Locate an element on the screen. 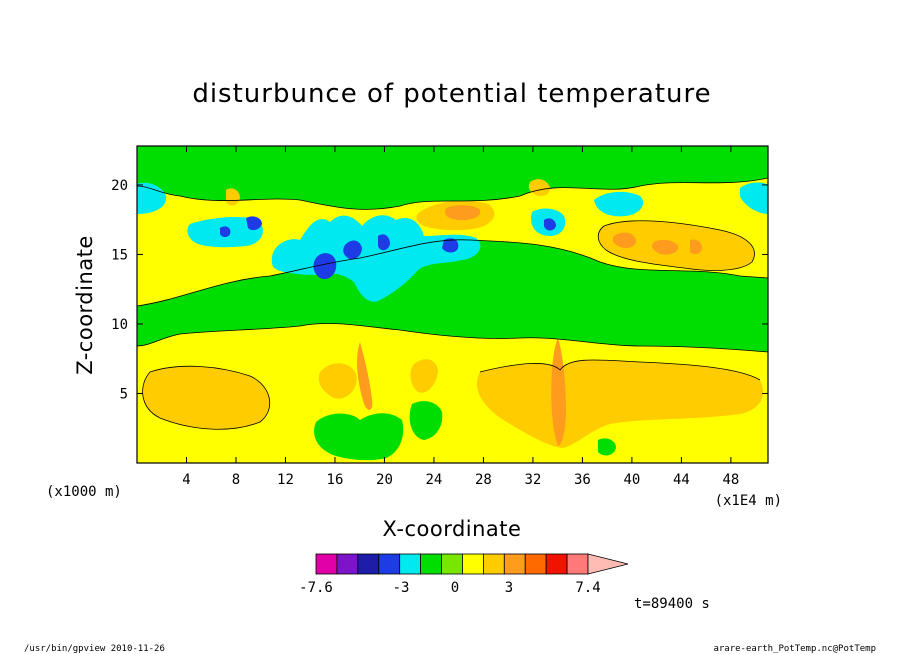 This screenshot has width=904, height=654. field-mid-green is located at coordinates (452, 295).